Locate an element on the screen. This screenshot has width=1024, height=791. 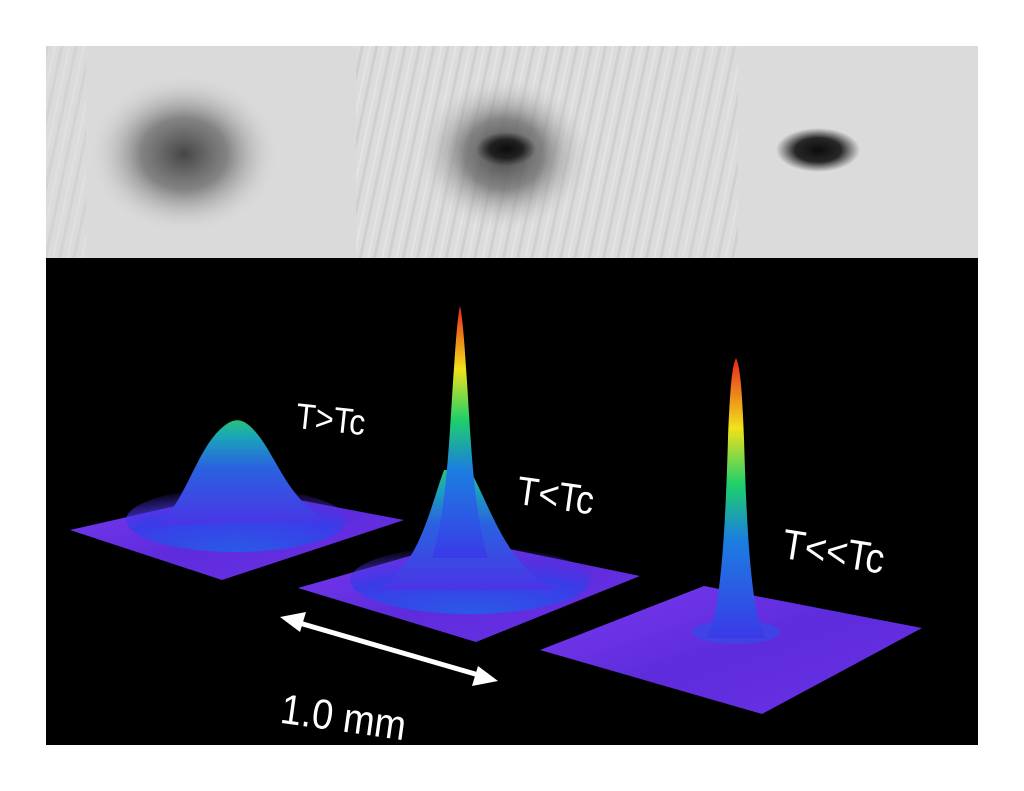
density-plot-below-tc is located at coordinates (469, 474).